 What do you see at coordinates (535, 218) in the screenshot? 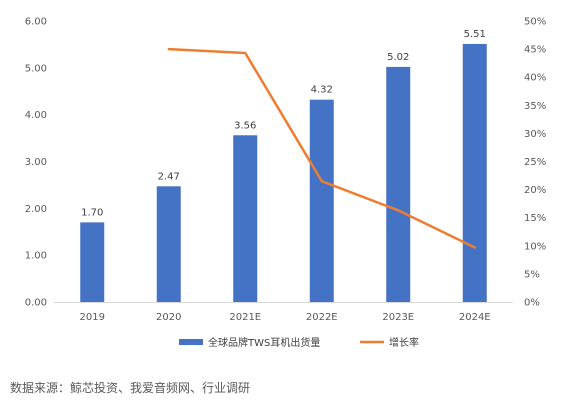
I see `y-right-tick-label: 15%` at bounding box center [535, 218].